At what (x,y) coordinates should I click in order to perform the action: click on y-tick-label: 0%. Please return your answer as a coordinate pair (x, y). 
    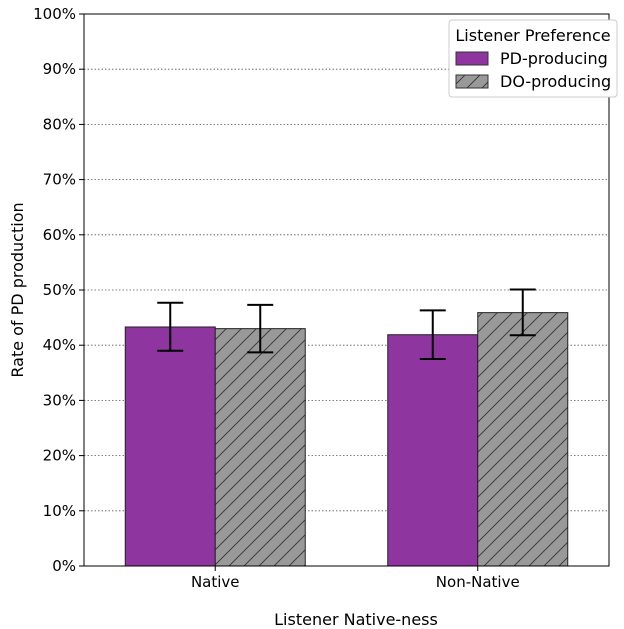
    Looking at the image, I should click on (64, 566).